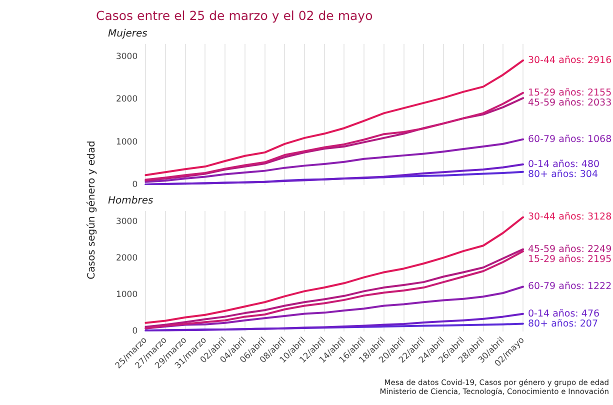 This screenshot has height=405, width=613. I want to click on data-label: 0-14 años: 480, so click(564, 164).